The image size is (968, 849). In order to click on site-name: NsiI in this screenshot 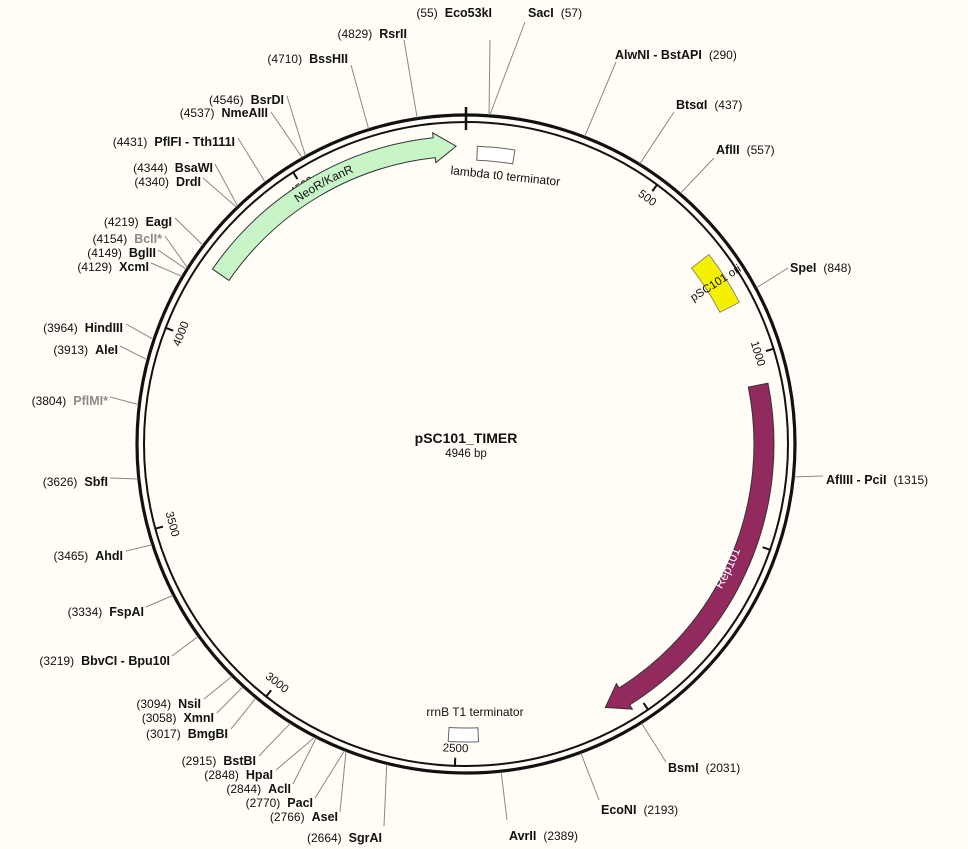, I will do `click(189, 704)`.